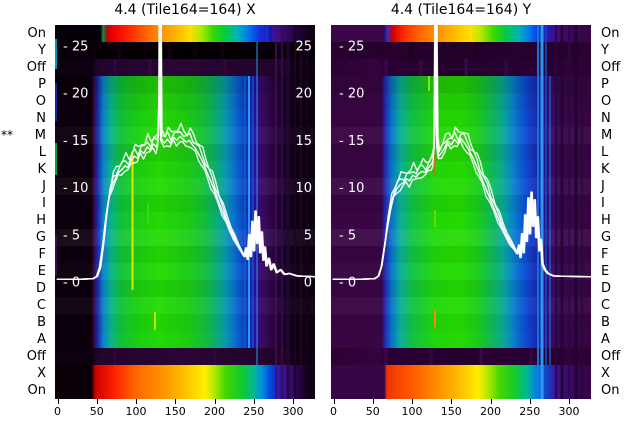 The height and width of the screenshot is (440, 640). What do you see at coordinates (605, 50) in the screenshot?
I see `row-label-right-y-1: Y` at bounding box center [605, 50].